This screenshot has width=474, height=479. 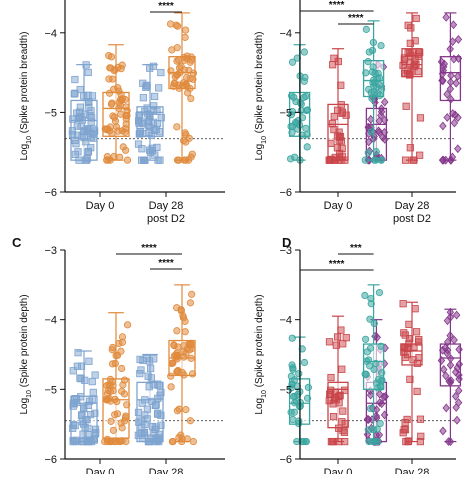 I want to click on x-tick-label: Day 0, so click(x=338, y=470).